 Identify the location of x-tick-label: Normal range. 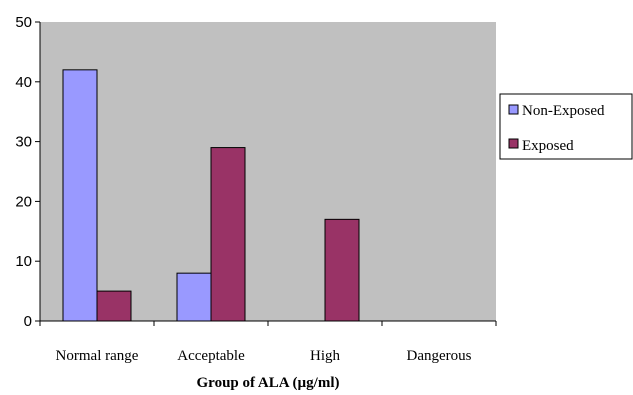
(97, 356).